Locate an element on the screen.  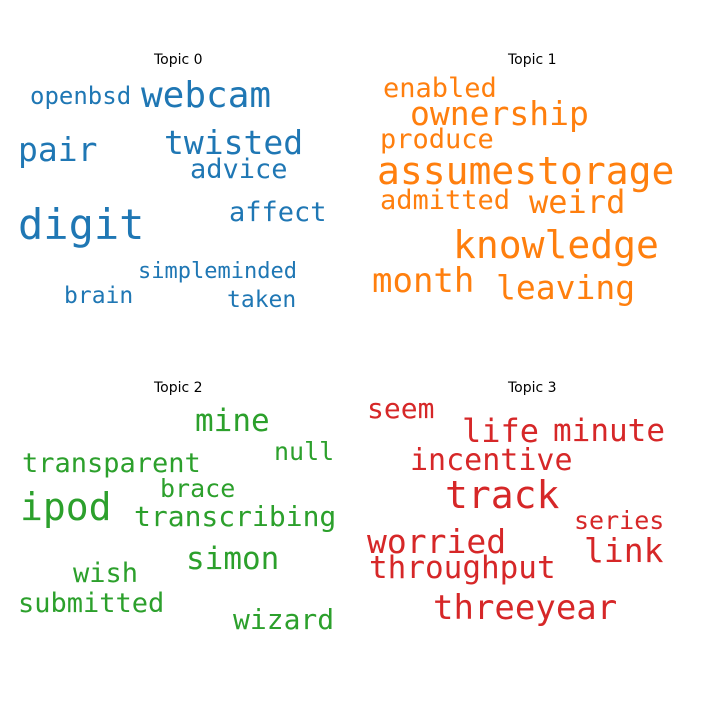
word-advice: advice is located at coordinates (239, 169).